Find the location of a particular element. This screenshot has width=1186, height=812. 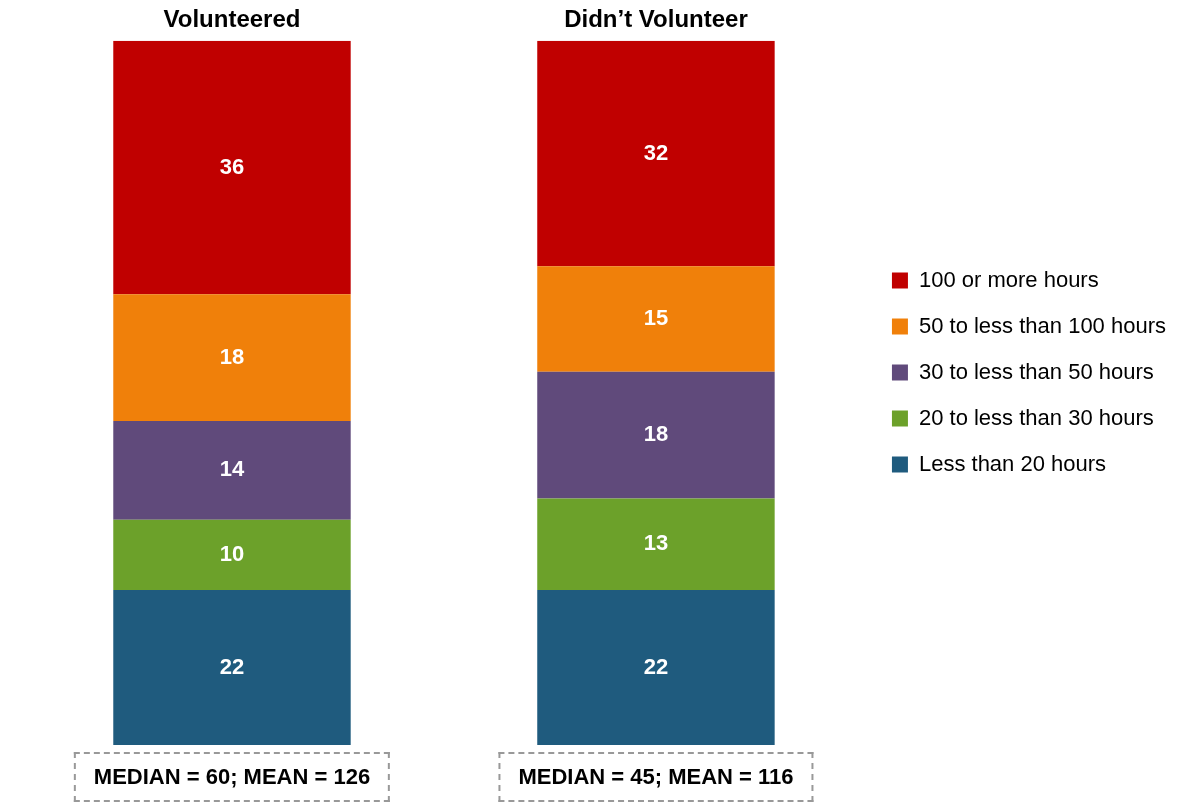

data-label: 13 is located at coordinates (656, 543).